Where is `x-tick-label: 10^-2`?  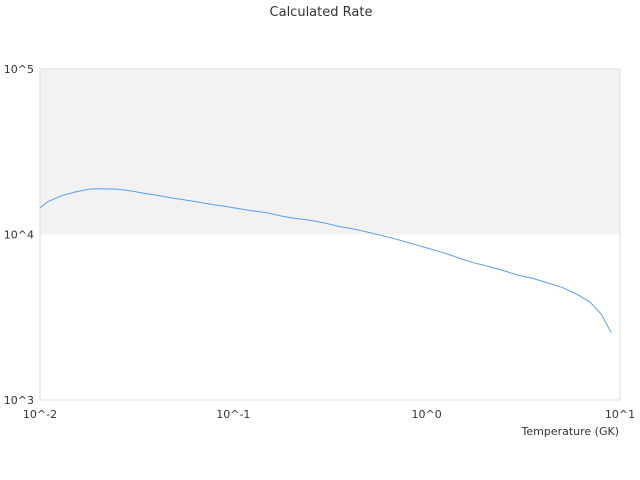
x-tick-label: 10^-2 is located at coordinates (40, 414).